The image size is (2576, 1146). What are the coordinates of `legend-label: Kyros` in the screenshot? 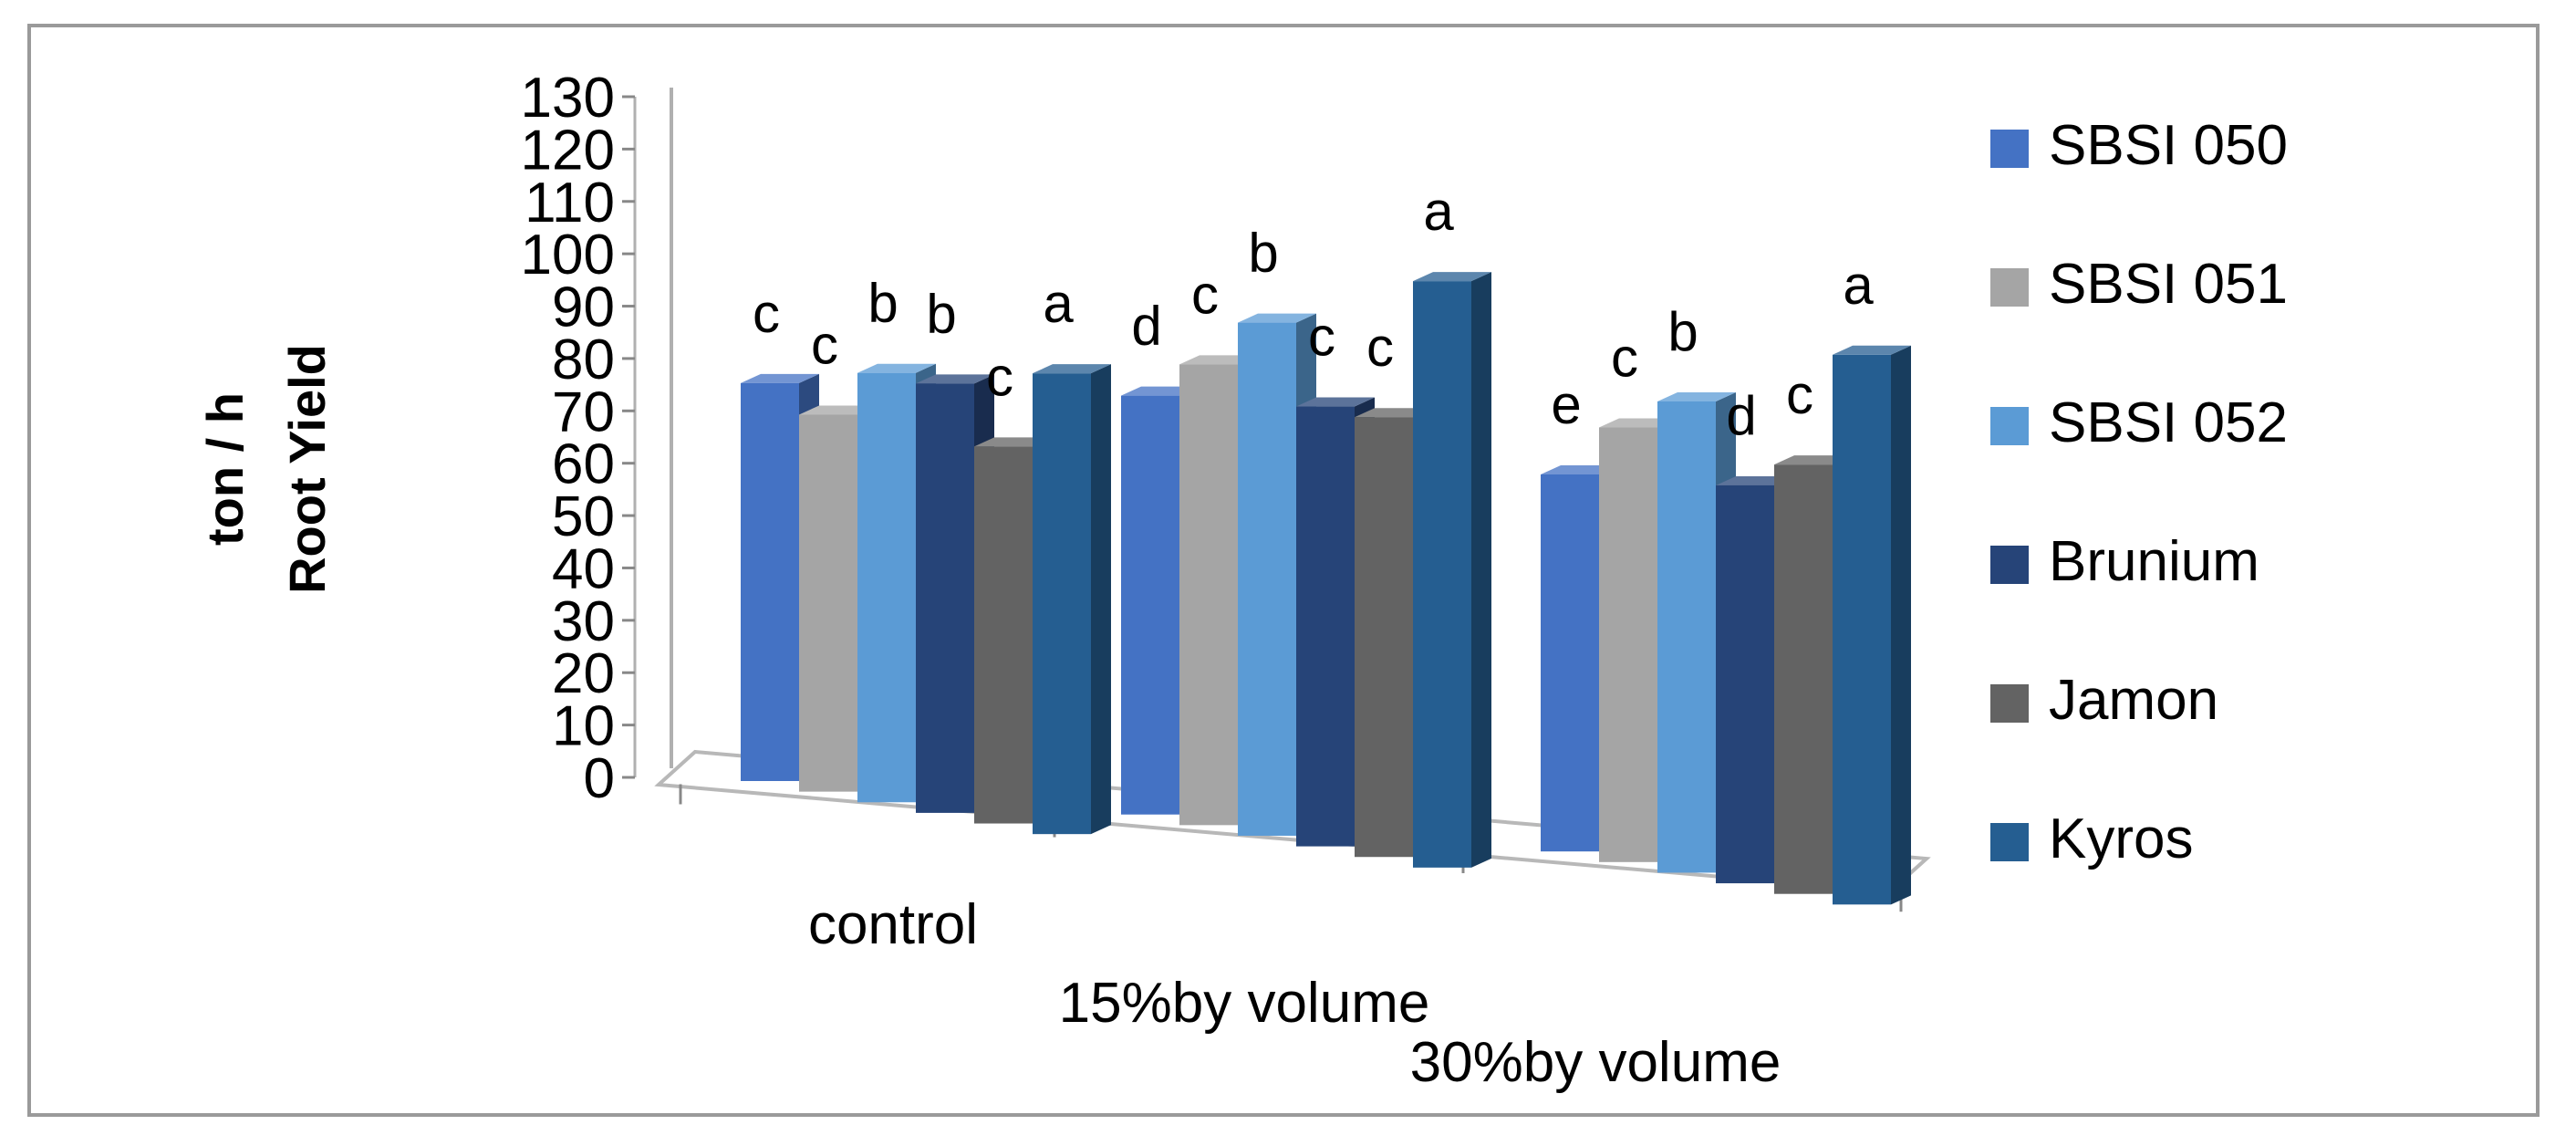 It's located at (2121, 838).